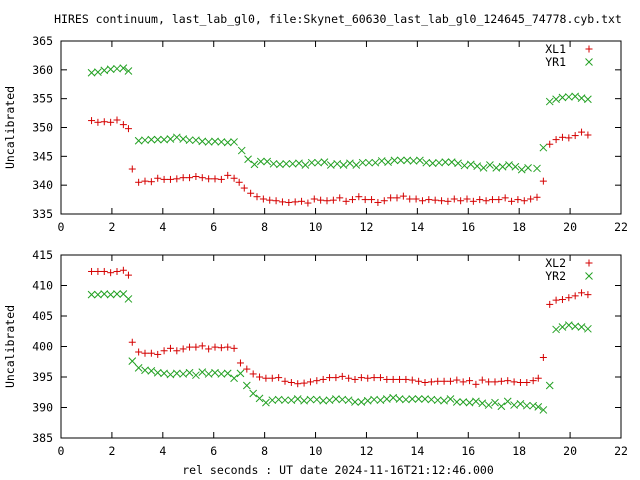  Describe the element at coordinates (213, 451) in the screenshot. I see `x-tick-label: 6` at that location.